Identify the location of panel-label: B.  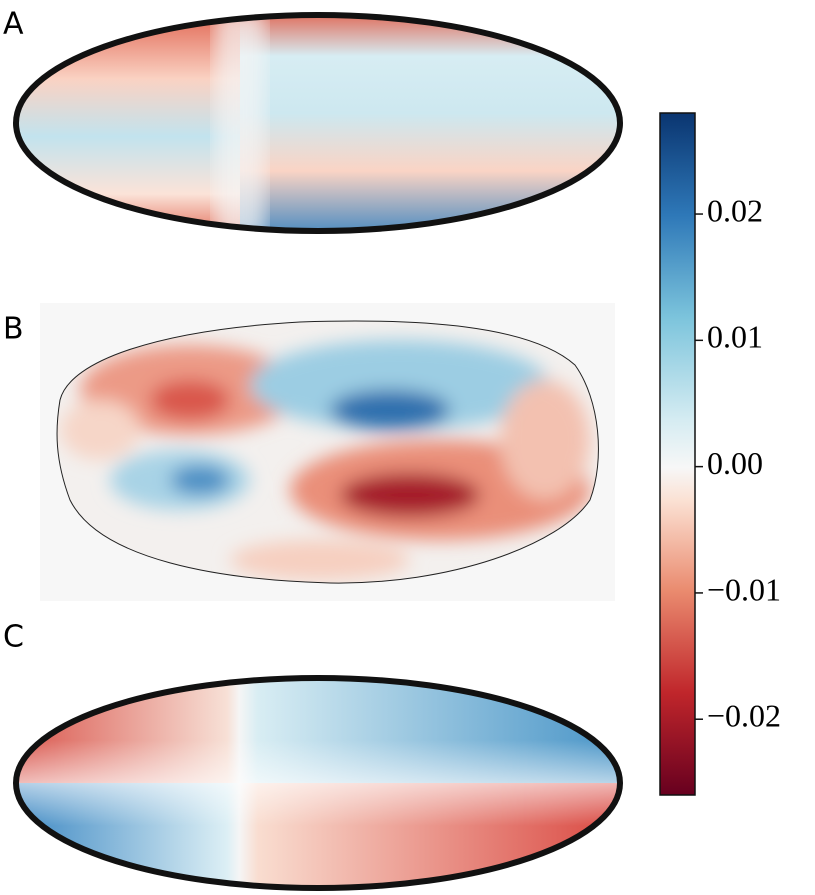
(13, 329).